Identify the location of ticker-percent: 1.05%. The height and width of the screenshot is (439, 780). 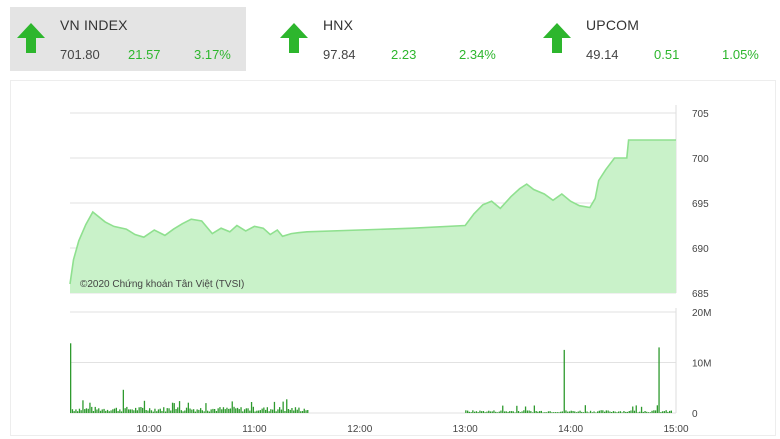
(740, 54).